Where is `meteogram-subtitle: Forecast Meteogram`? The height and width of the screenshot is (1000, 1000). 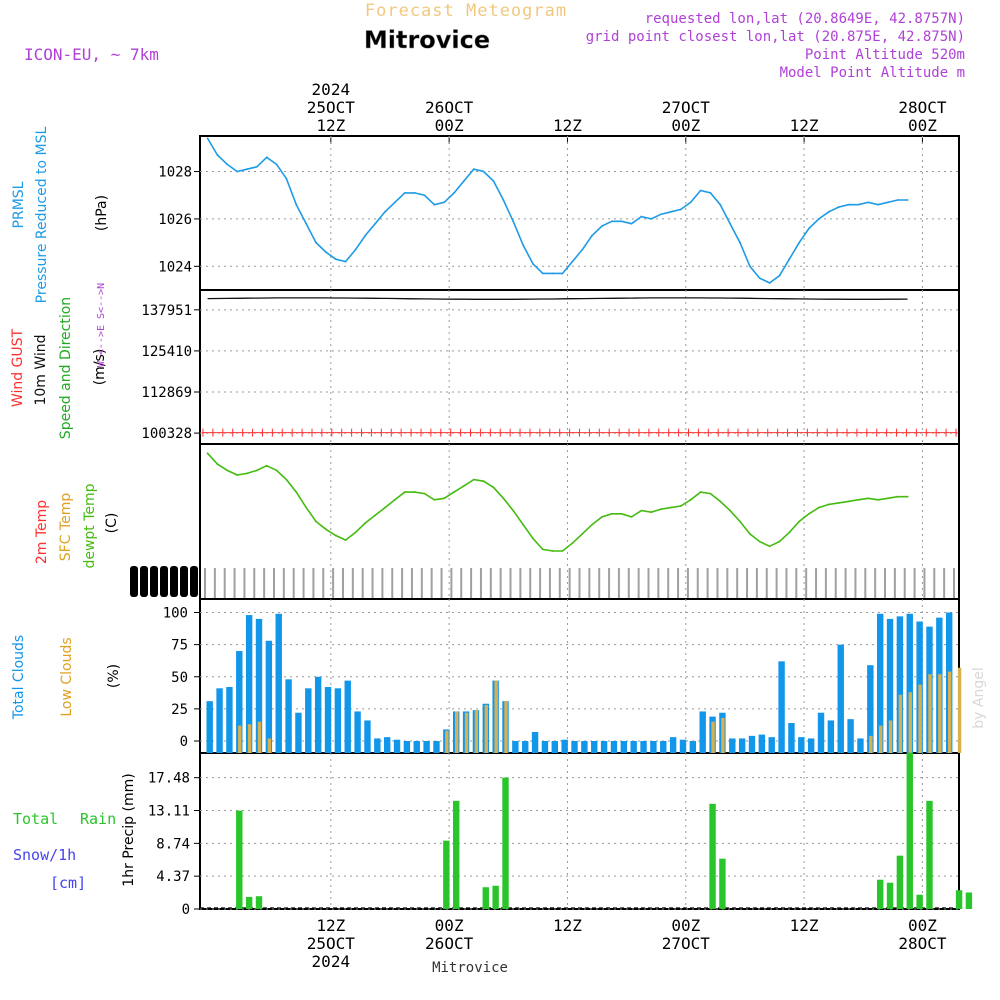
meteogram-subtitle: Forecast Meteogram is located at coordinates (466, 11).